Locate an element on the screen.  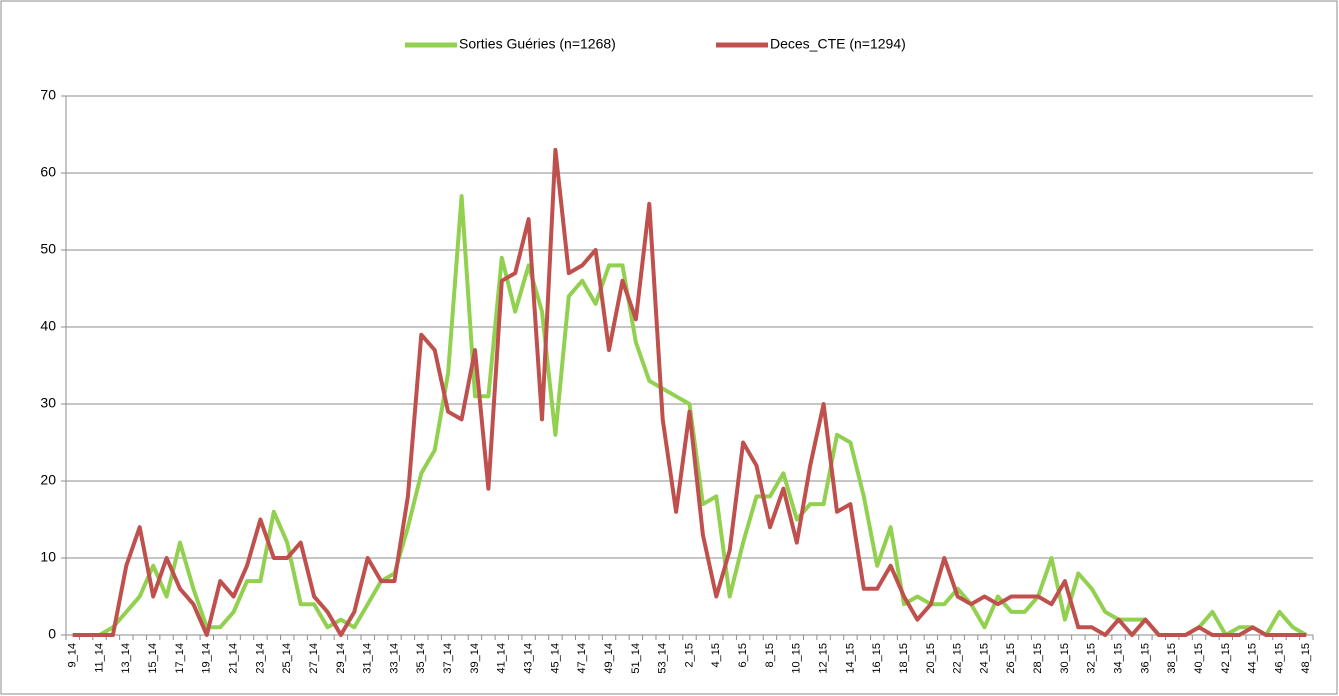
x-tick-label: 21_14 is located at coordinates (234, 658).